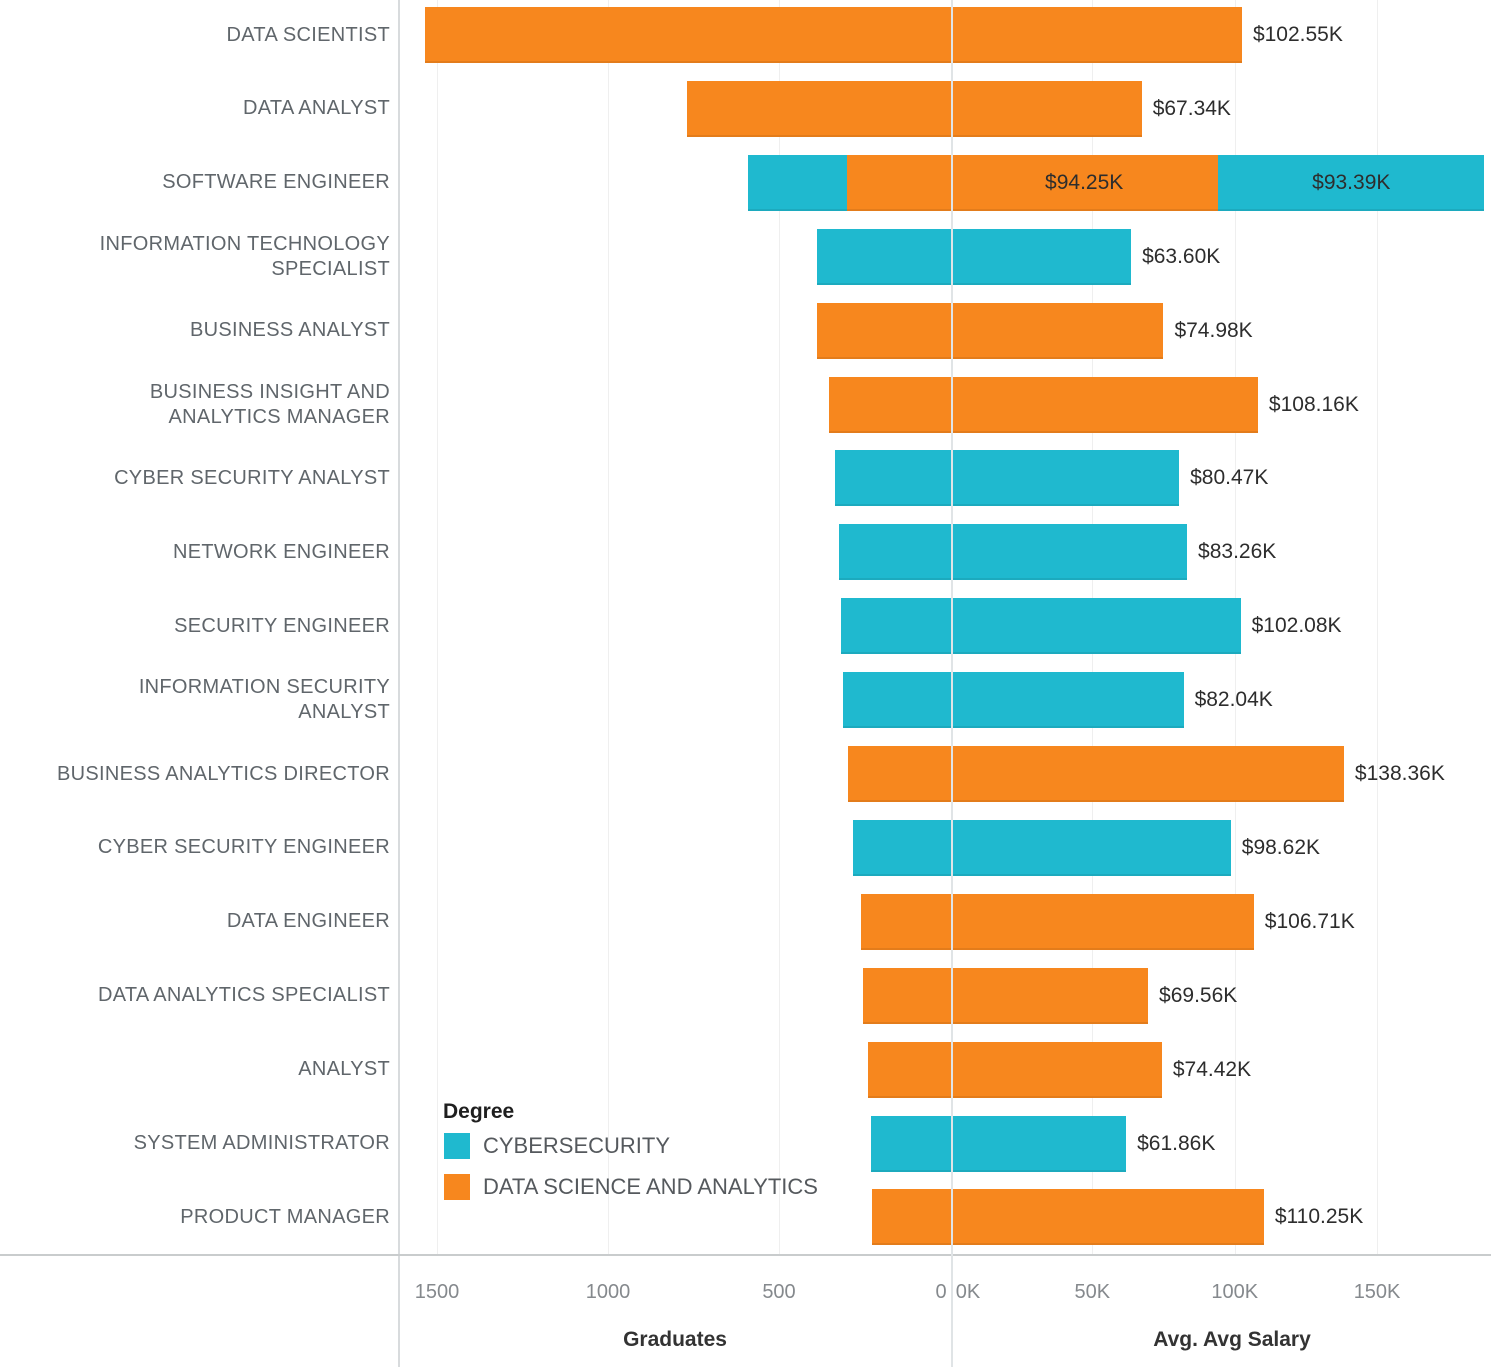 The image size is (1491, 1367). I want to click on category-label: DATA ENGINEER, so click(308, 921).